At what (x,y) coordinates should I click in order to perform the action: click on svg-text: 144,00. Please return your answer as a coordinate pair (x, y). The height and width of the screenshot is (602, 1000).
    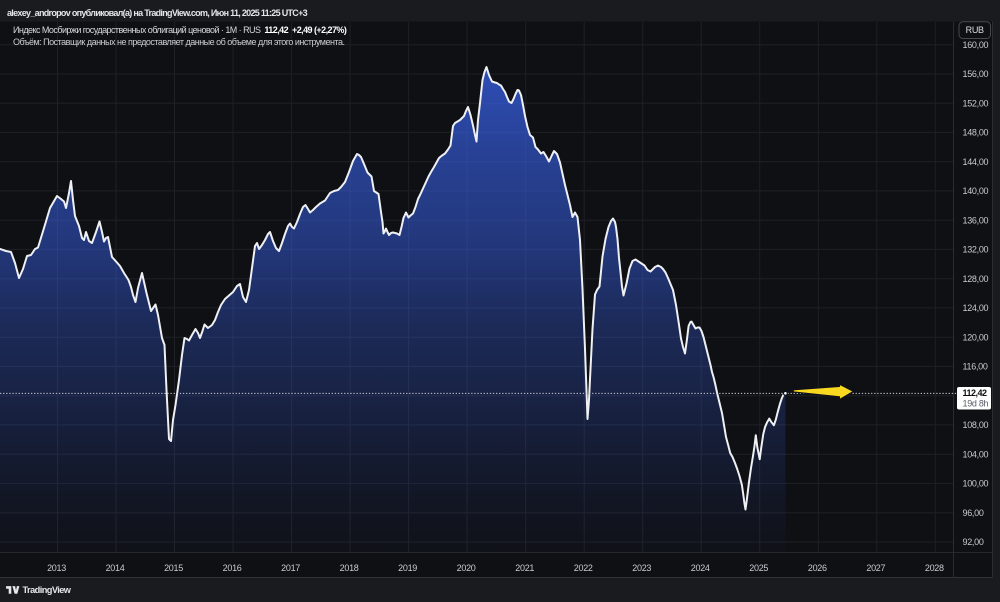
    Looking at the image, I should click on (976, 162).